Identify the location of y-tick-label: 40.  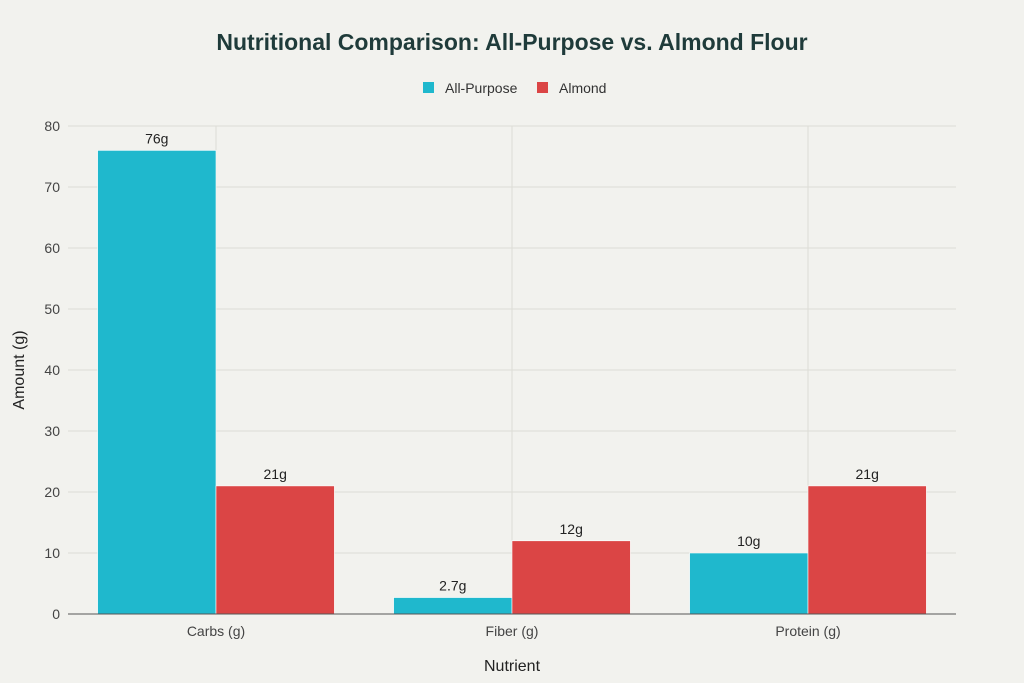
(52, 370).